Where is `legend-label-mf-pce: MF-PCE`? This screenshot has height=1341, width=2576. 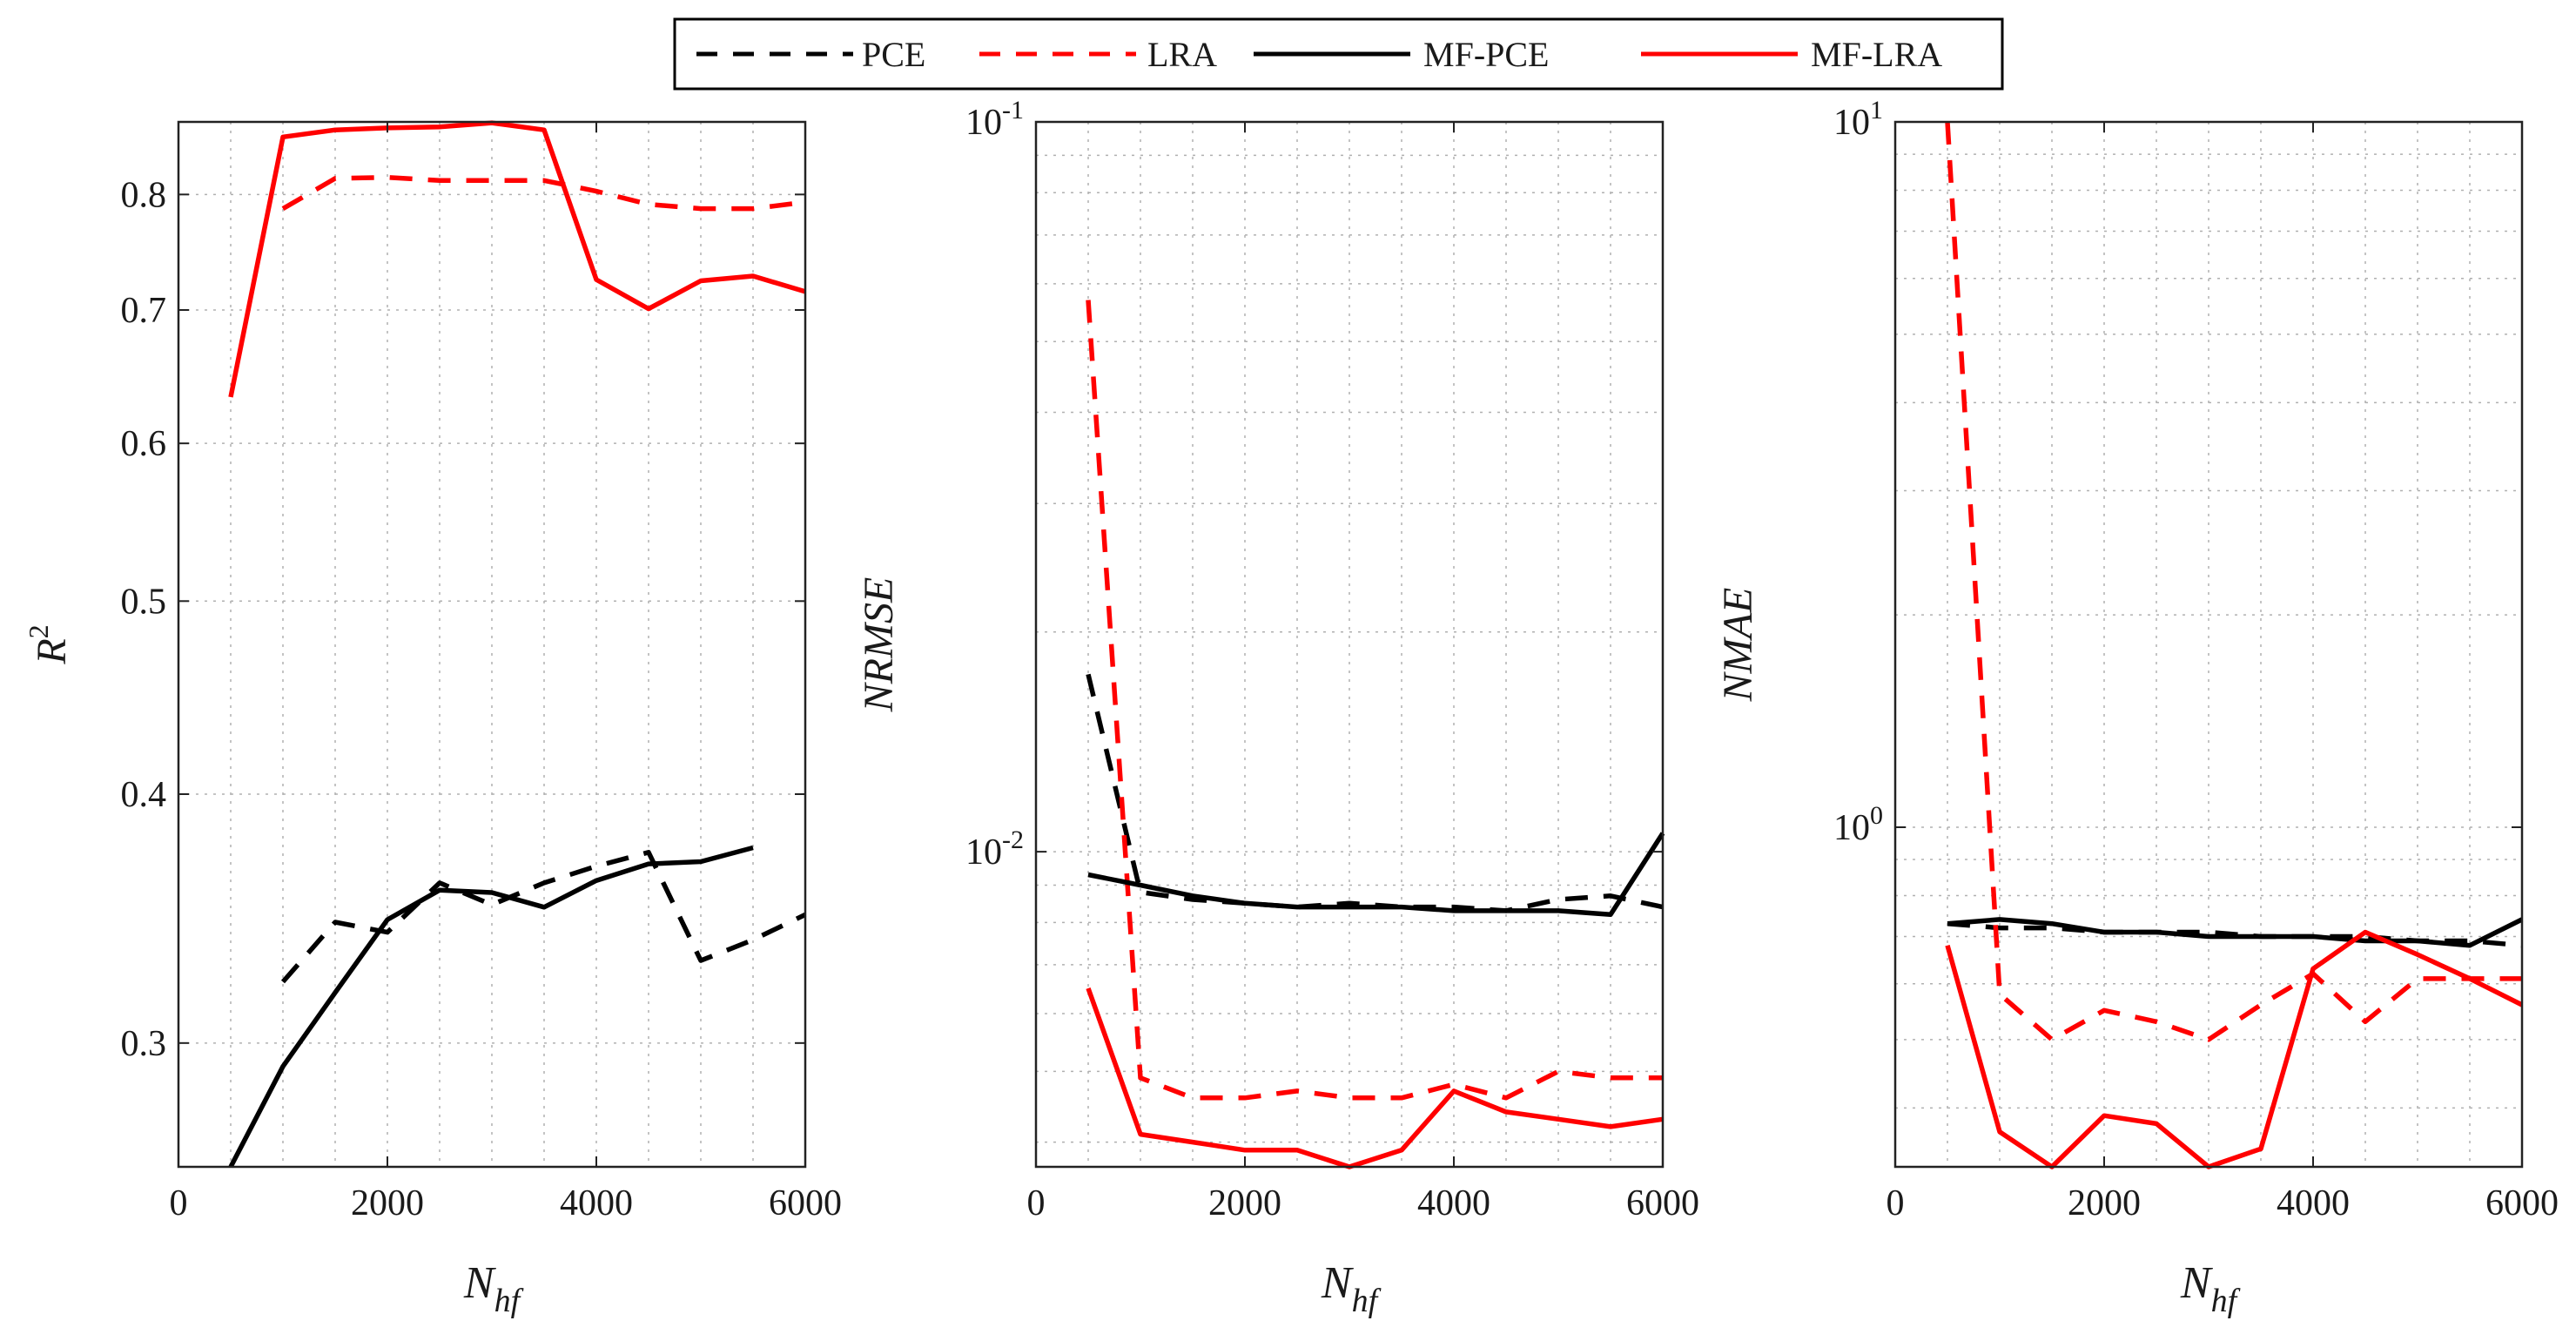
legend-label-mf-pce: MF-PCE is located at coordinates (1486, 55).